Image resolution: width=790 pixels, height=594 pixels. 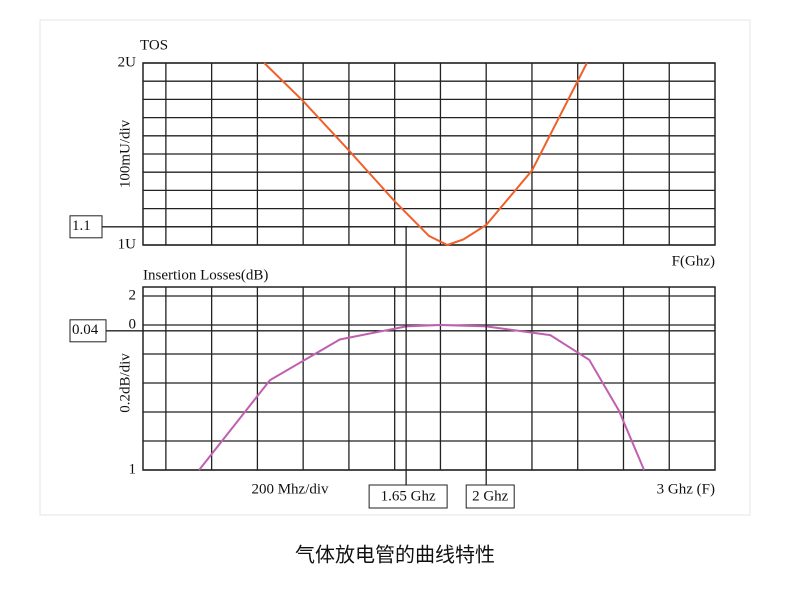 What do you see at coordinates (85, 330) in the screenshot?
I see `marker-label: 0.04` at bounding box center [85, 330].